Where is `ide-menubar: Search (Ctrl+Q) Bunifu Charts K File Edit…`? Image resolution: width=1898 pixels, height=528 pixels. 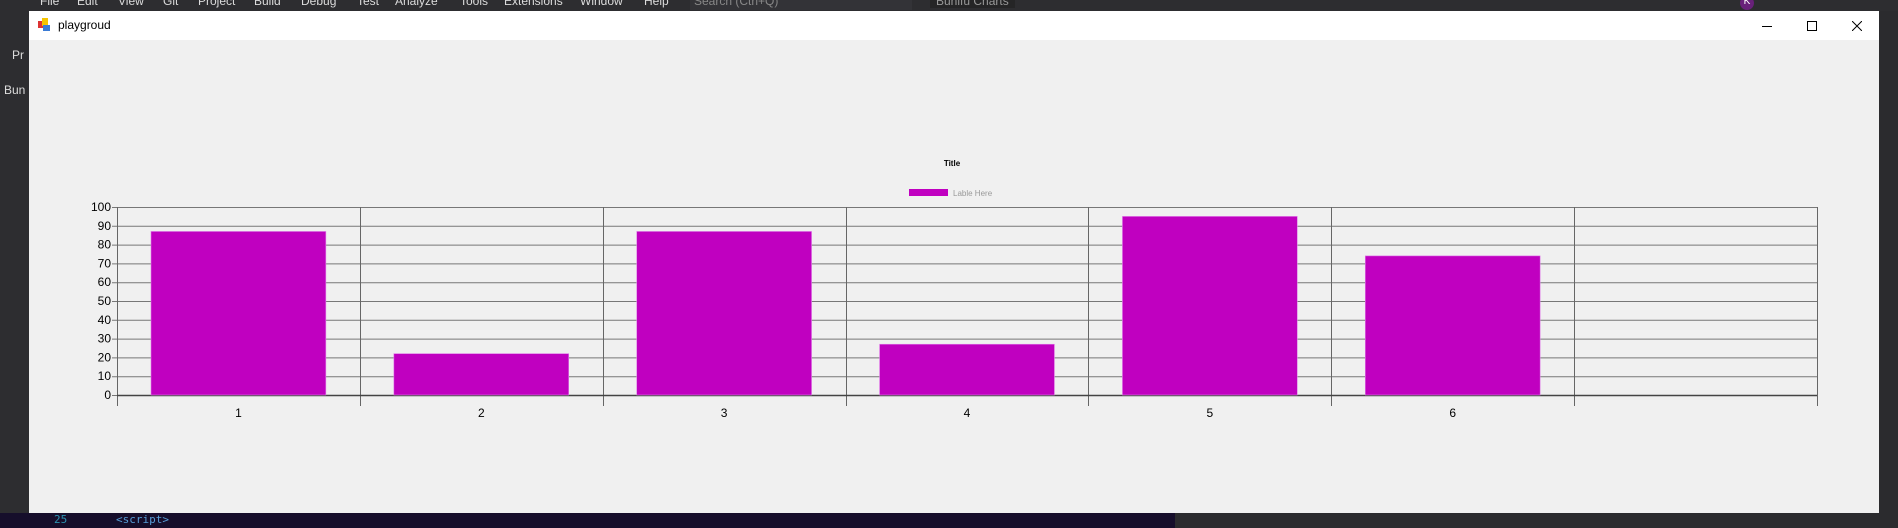 ide-menubar: Search (Ctrl+Q) Bunifu Charts K File Edit… is located at coordinates (949, 5).